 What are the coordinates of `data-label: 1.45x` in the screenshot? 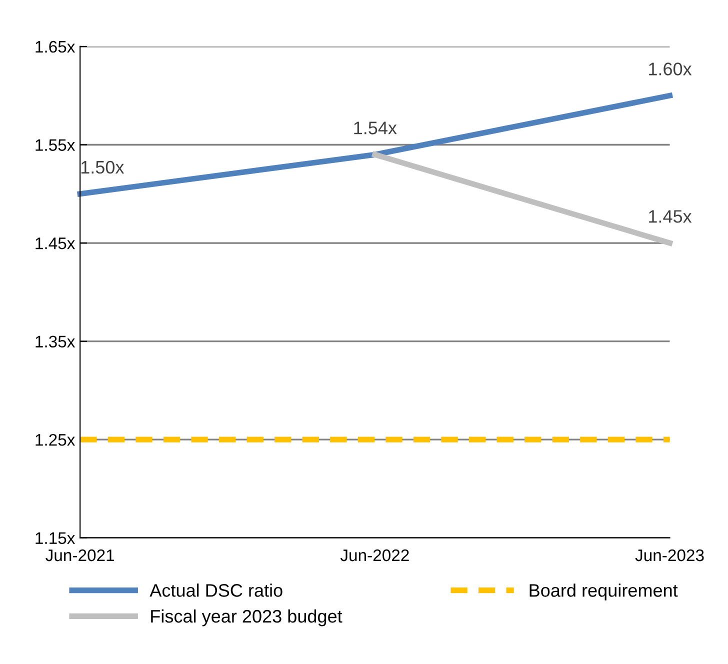 It's located at (670, 216).